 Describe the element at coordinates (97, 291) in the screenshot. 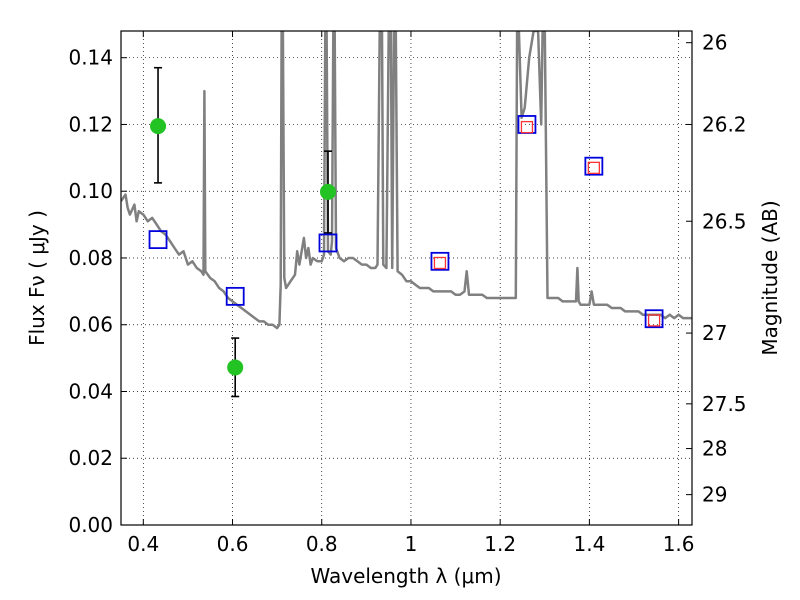

I see `y-axis-ticks: 0.00 0.02 0.04 0.06 0.08 0.10 0.12 0.14` at that location.